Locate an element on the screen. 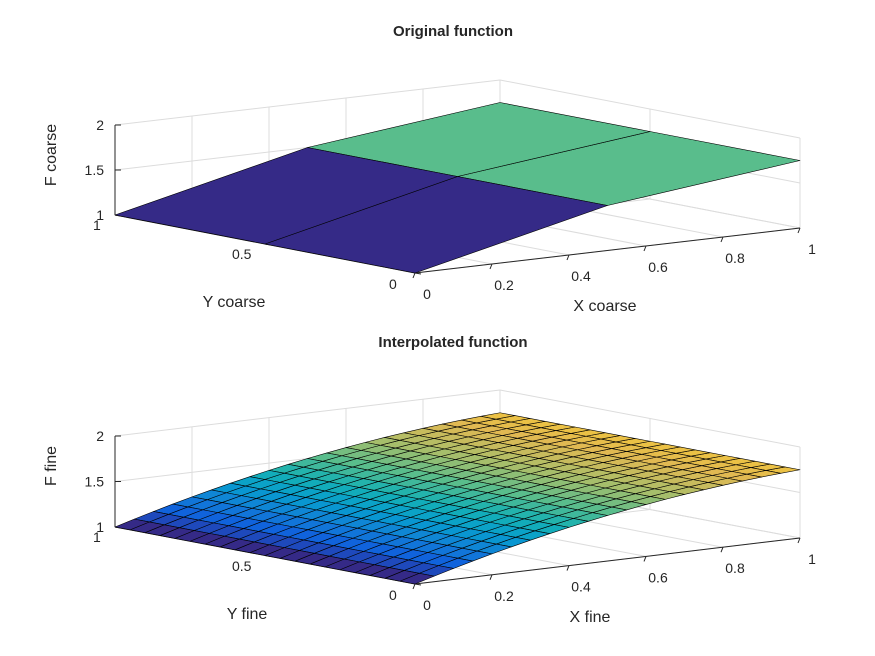 This screenshot has width=875, height=656. x-axis-label: X fine is located at coordinates (590, 617).